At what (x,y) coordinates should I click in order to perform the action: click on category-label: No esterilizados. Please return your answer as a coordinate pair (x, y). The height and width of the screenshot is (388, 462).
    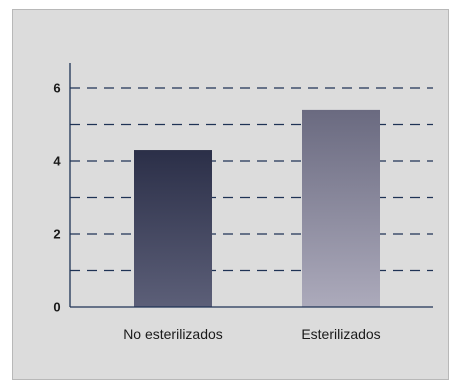
    Looking at the image, I should click on (173, 334).